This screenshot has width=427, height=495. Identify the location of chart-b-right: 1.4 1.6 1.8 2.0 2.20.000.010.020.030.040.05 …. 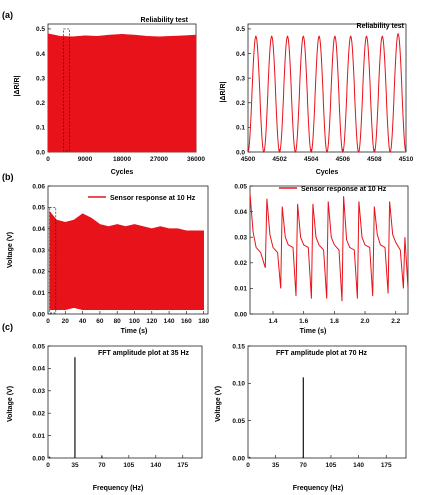
(321, 259).